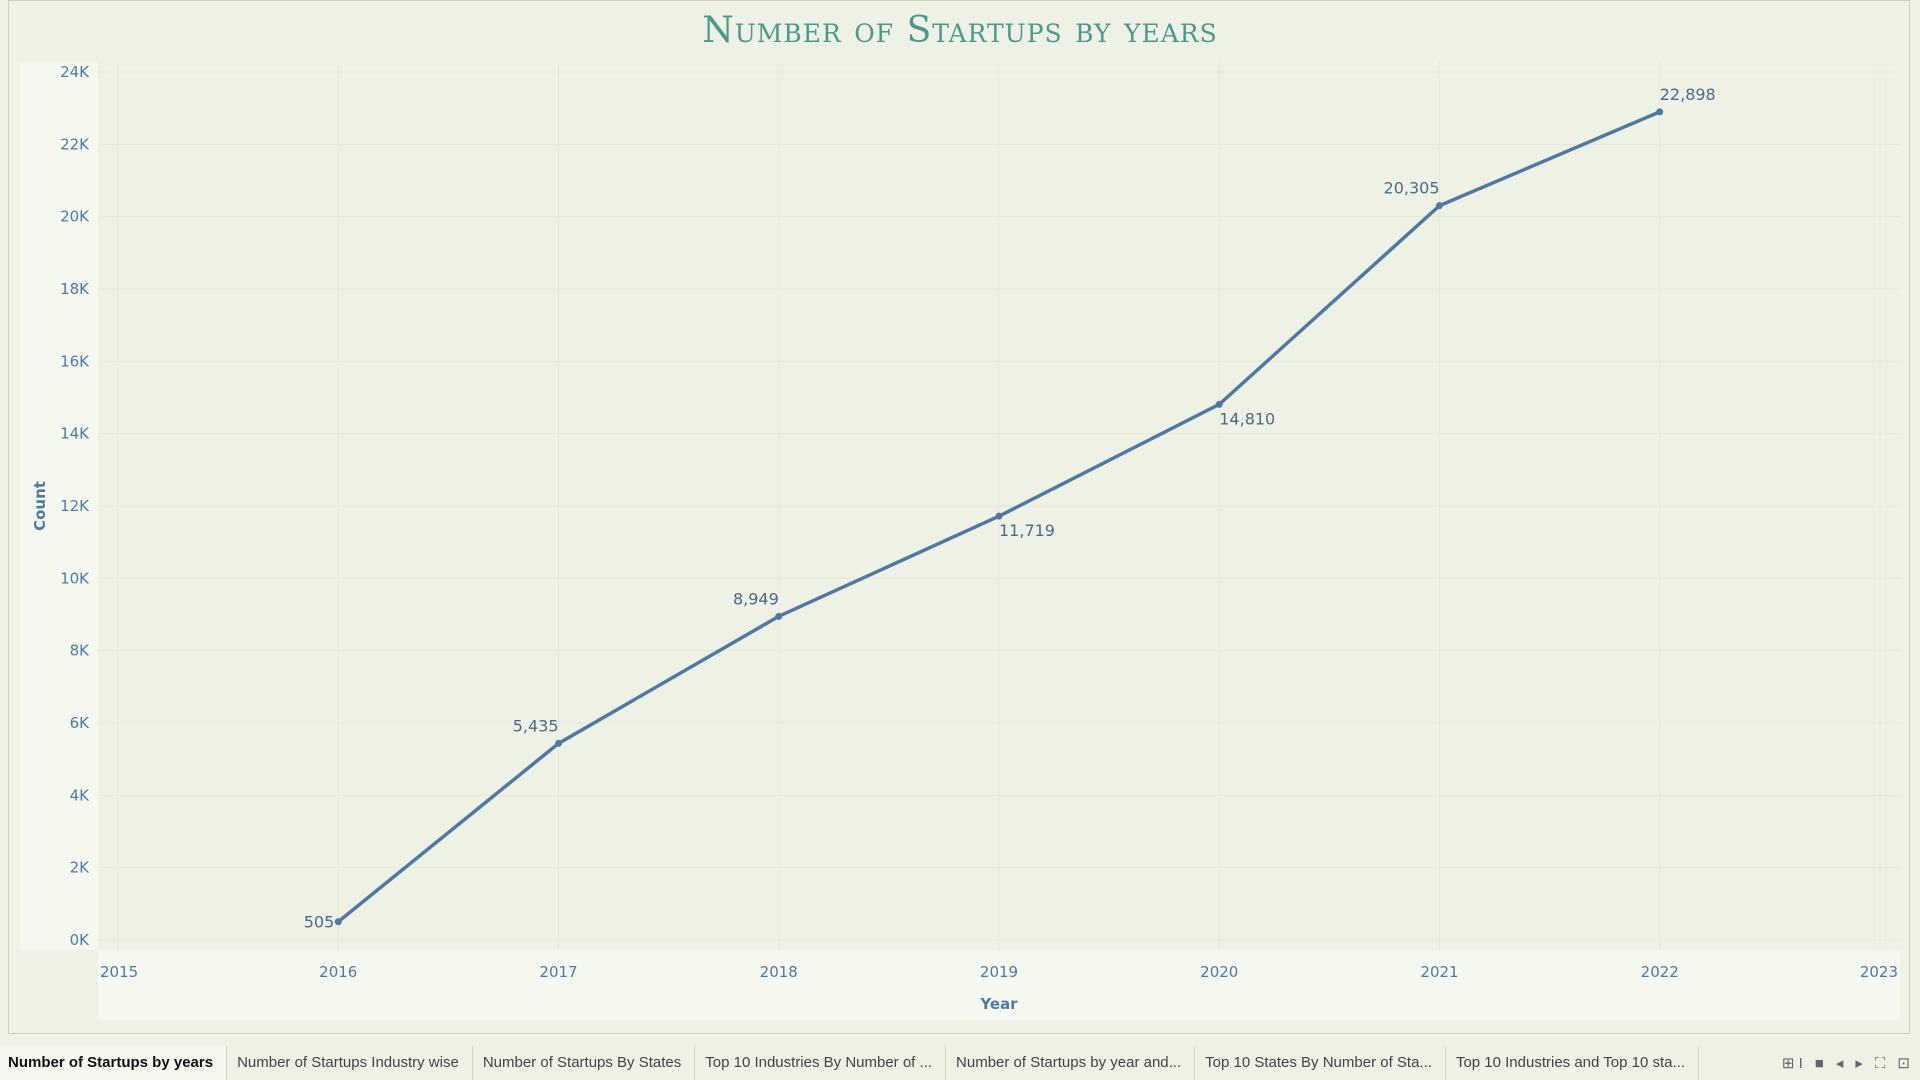 Image resolution: width=1920 pixels, height=1080 pixels. Describe the element at coordinates (536, 725) in the screenshot. I see `data-label: 5,435` at that location.